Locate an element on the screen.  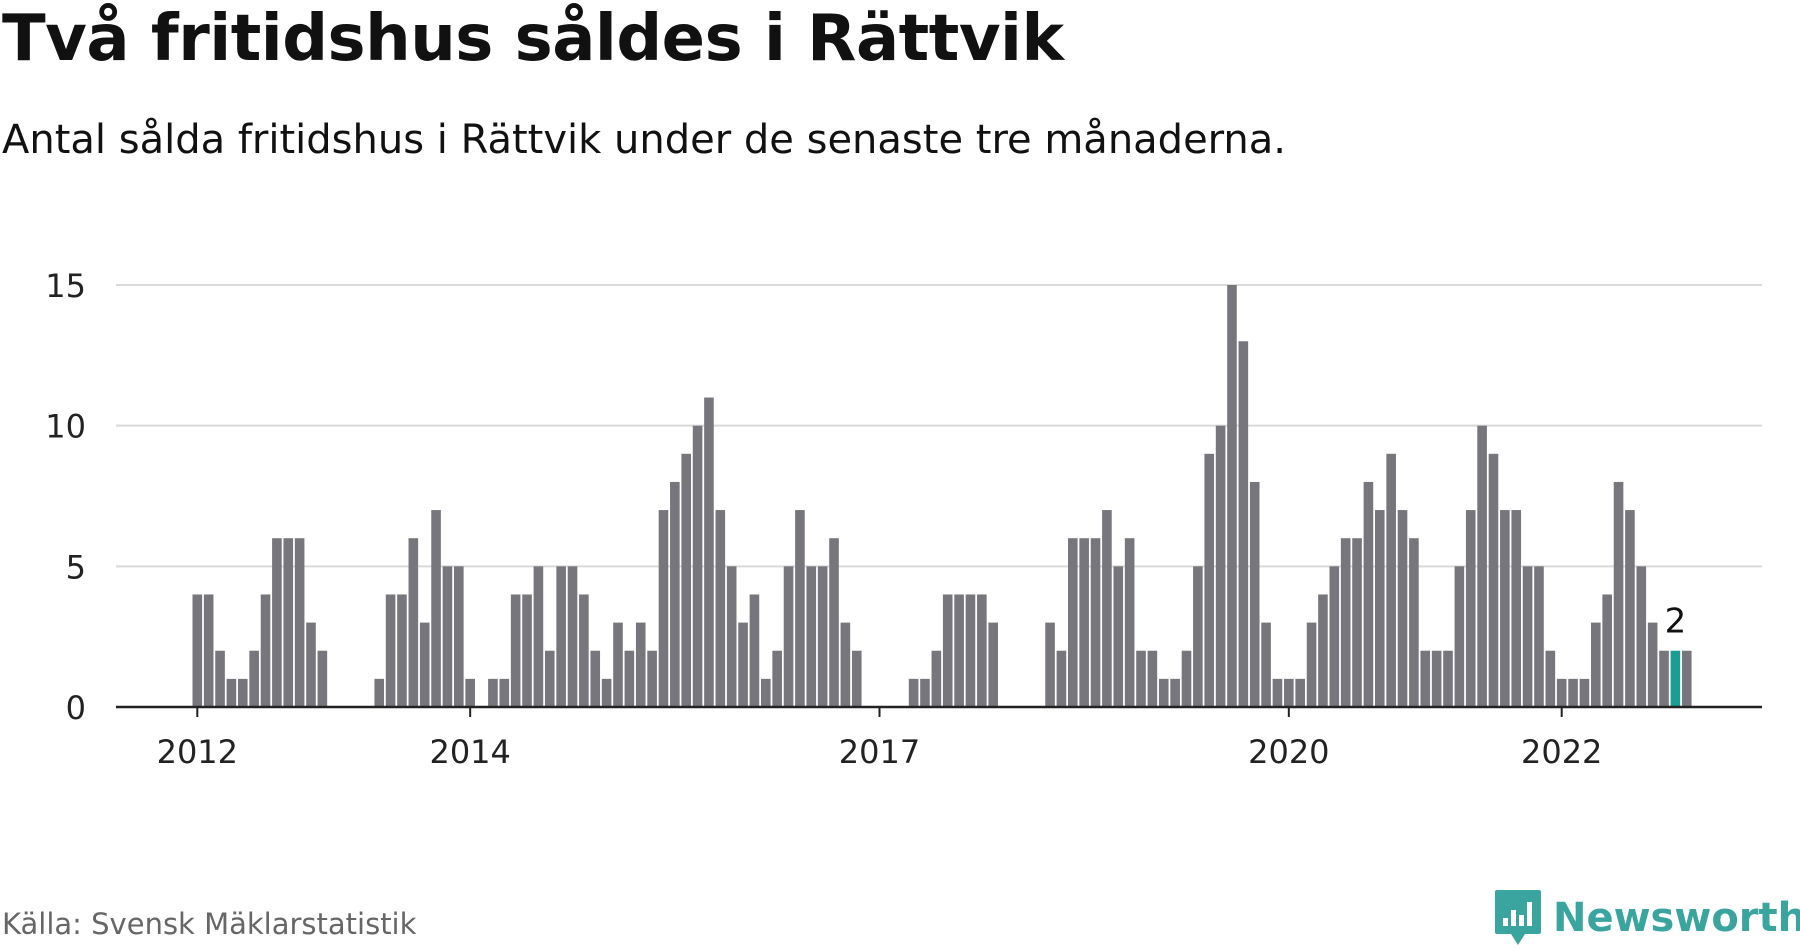
x-tick-label: 2012 is located at coordinates (197, 752).